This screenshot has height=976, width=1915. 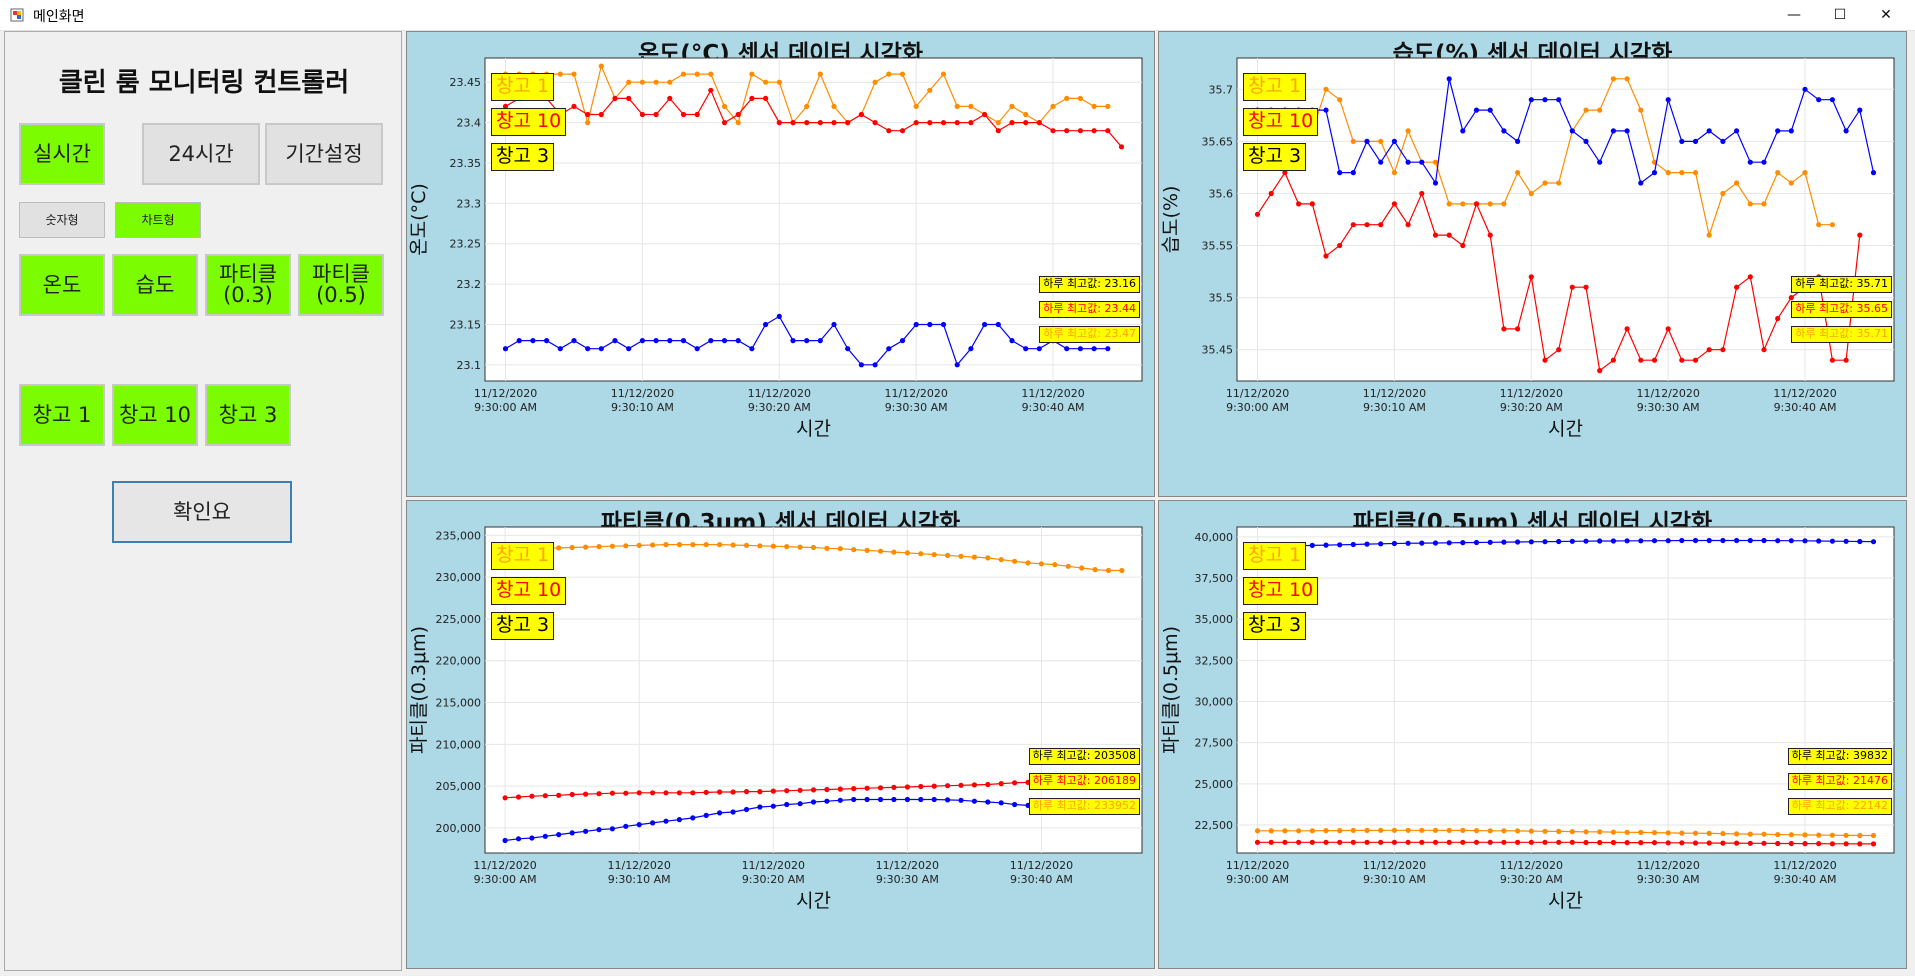 I want to click on y-tick-label: 23.2, so click(x=469, y=284).